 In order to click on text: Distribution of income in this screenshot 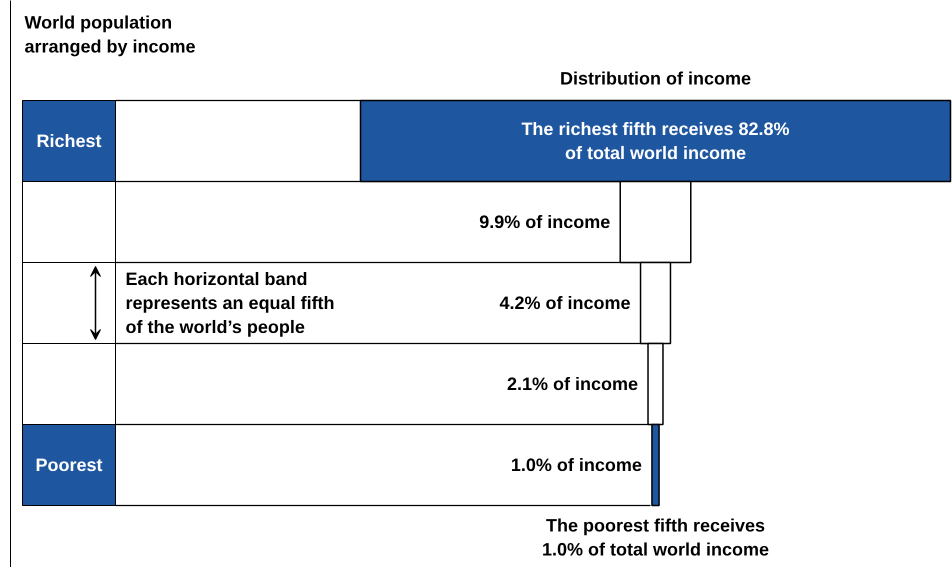, I will do `click(655, 78)`.